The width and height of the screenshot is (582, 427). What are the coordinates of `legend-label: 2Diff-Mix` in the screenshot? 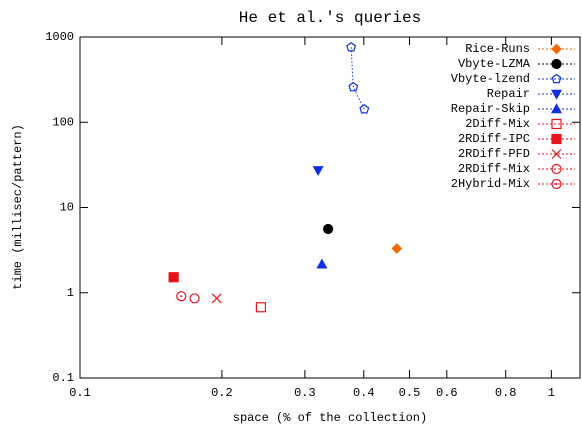 It's located at (497, 124).